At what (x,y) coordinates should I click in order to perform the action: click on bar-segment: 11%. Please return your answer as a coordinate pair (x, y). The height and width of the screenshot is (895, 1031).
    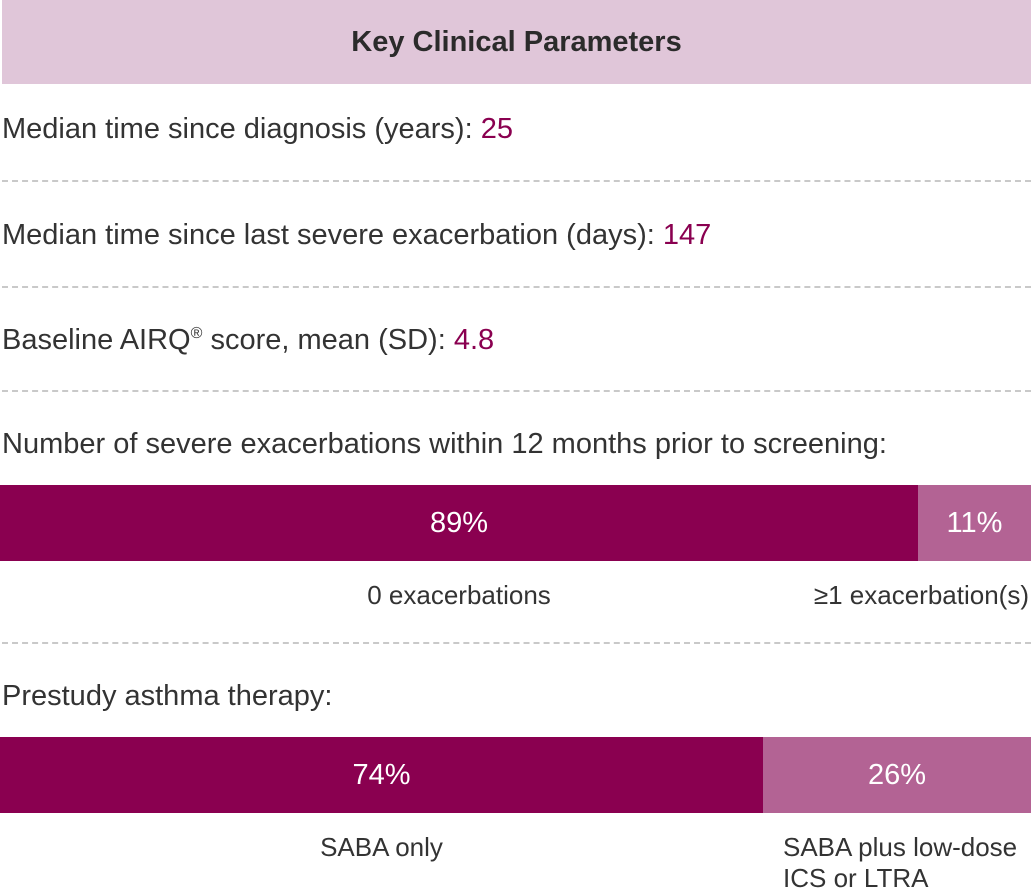
    Looking at the image, I should click on (974, 523).